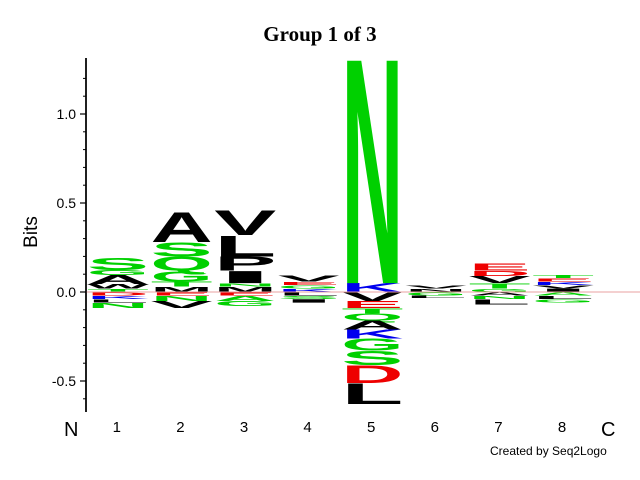 This screenshot has height=480, width=640. I want to click on position-label: 8, so click(562, 427).